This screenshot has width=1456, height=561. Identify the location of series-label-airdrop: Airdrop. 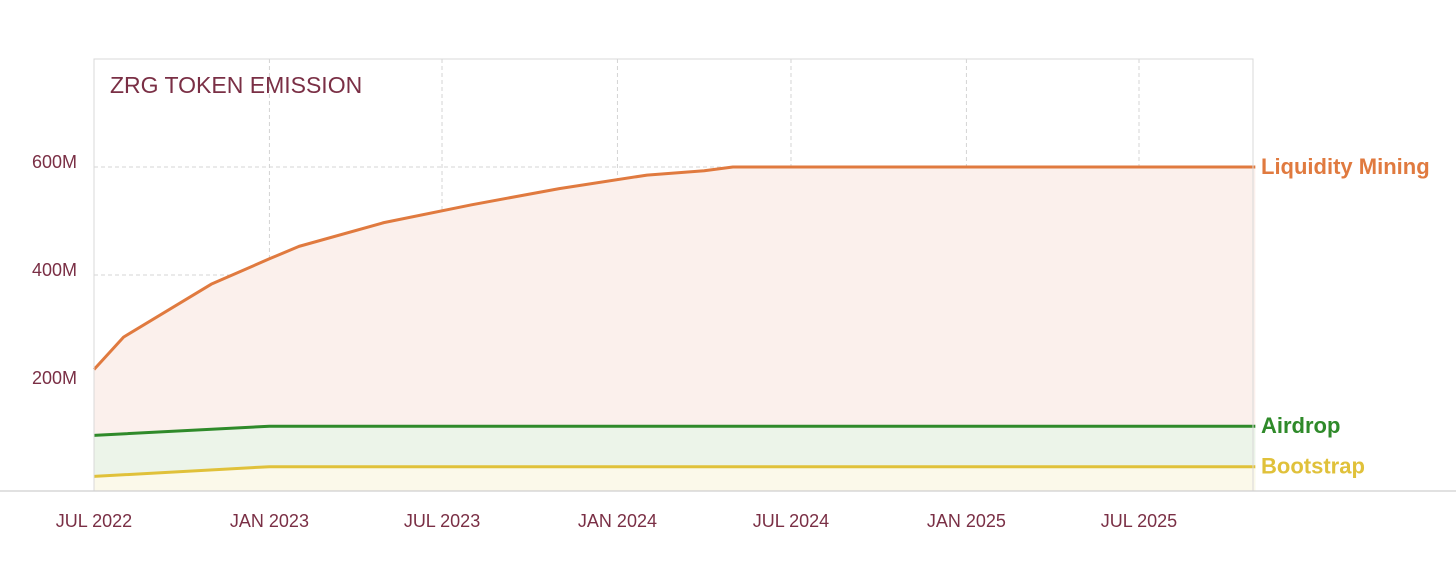
(1300, 425).